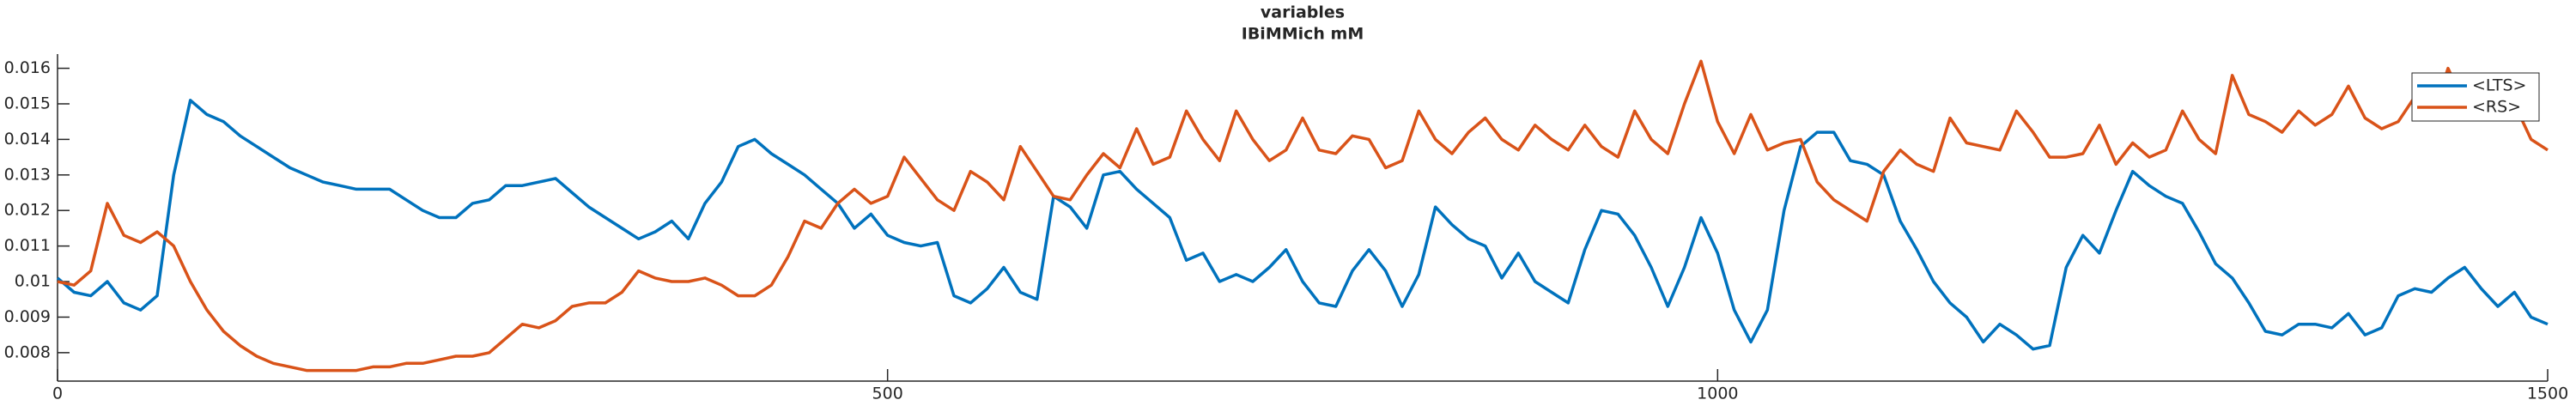 This screenshot has height=406, width=2576. Describe the element at coordinates (2547, 394) in the screenshot. I see `x-tick-label: 1500` at that location.